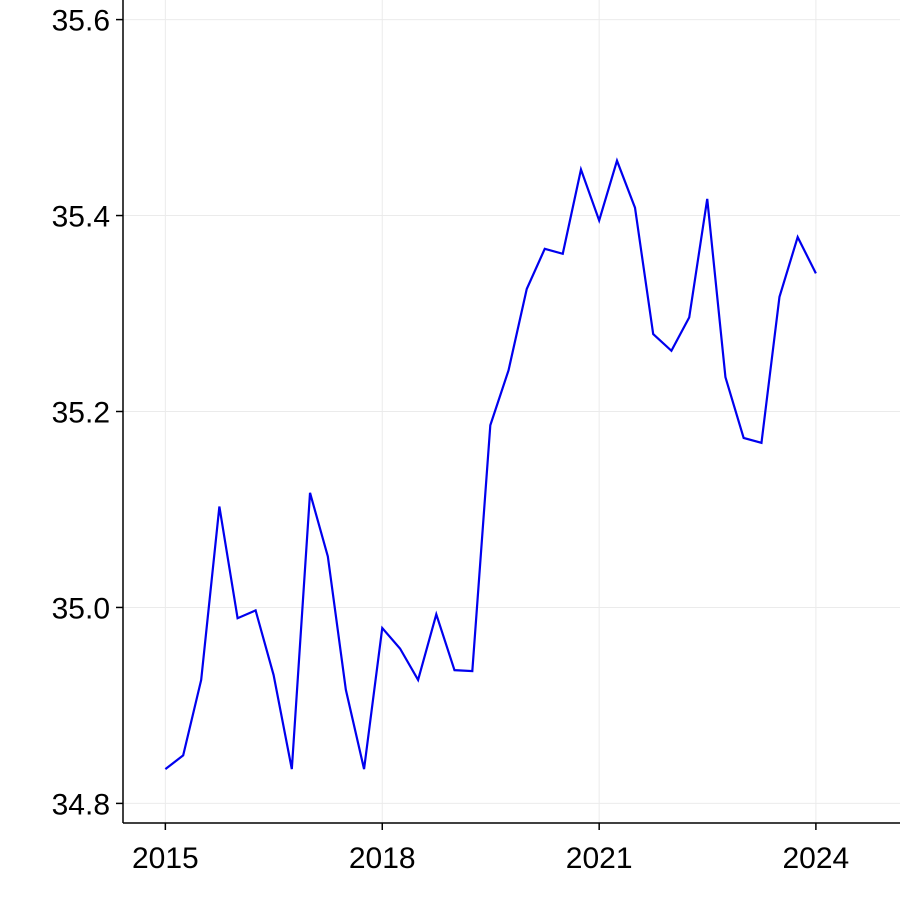 The width and height of the screenshot is (900, 900). Describe the element at coordinates (81, 608) in the screenshot. I see `y-tick-label: 35.0` at that location.